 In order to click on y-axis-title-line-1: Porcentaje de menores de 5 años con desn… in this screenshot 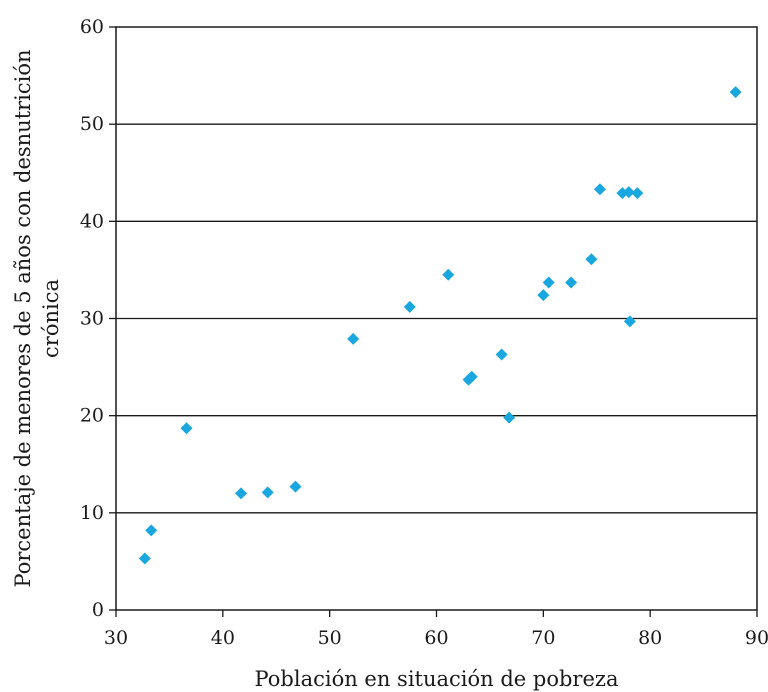, I will do `click(23, 318)`.